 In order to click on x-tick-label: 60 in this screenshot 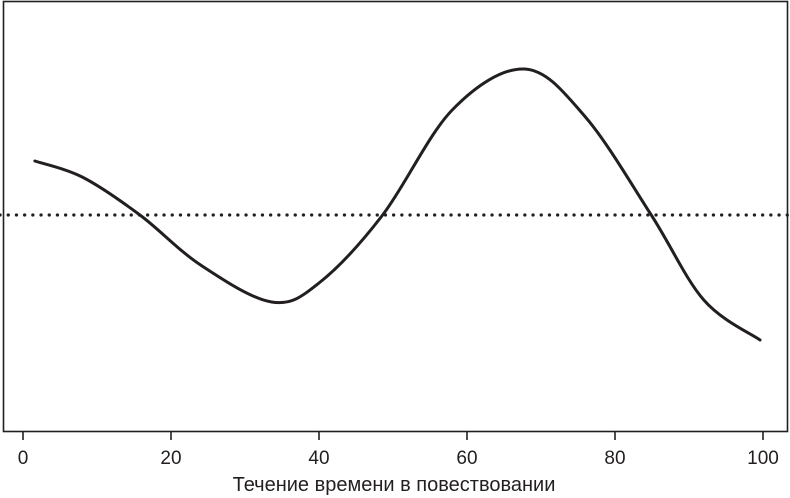, I will do `click(466, 458)`.